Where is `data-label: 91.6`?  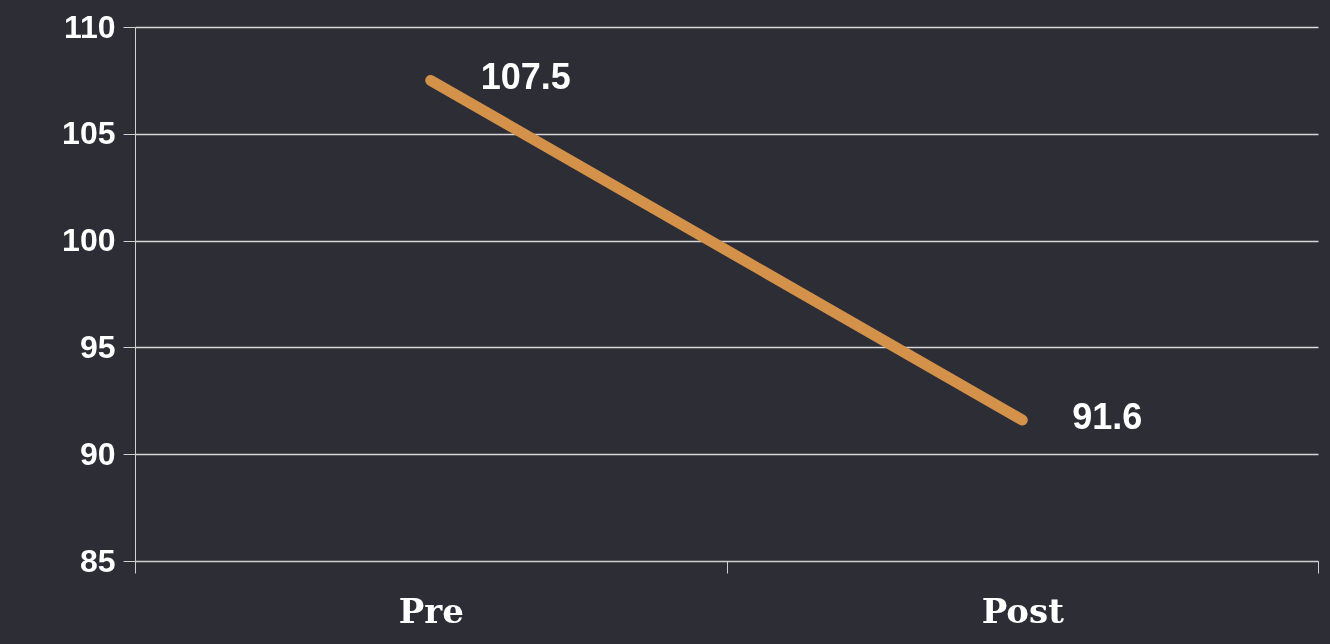
data-label: 91.6 is located at coordinates (1107, 417).